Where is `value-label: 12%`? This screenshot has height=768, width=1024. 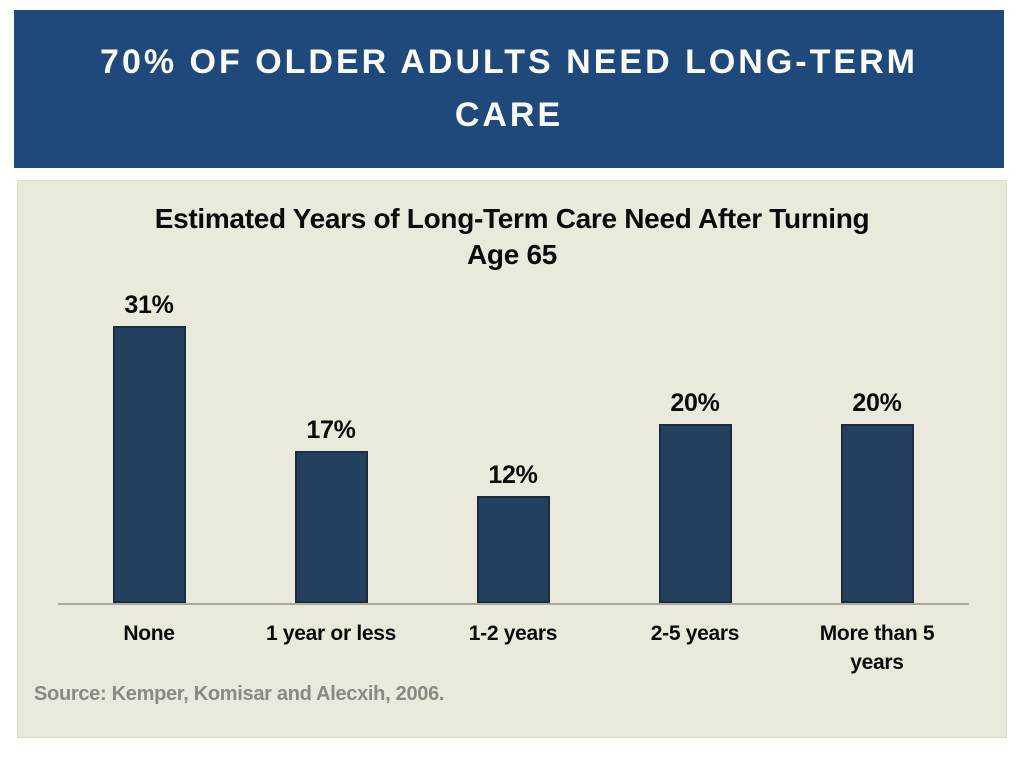
value-label: 12% is located at coordinates (513, 475).